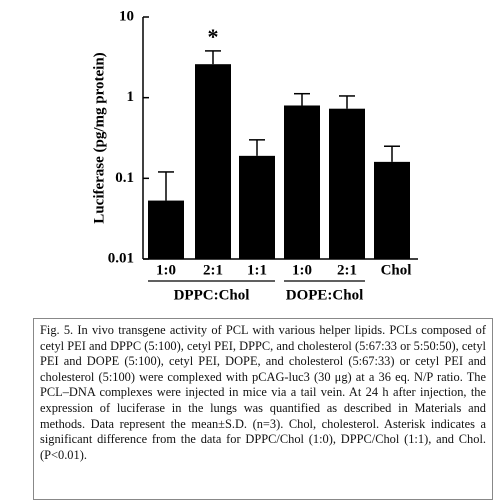  Describe the element at coordinates (124, 178) in the screenshot. I see `y-tick-label: 0.1` at that location.